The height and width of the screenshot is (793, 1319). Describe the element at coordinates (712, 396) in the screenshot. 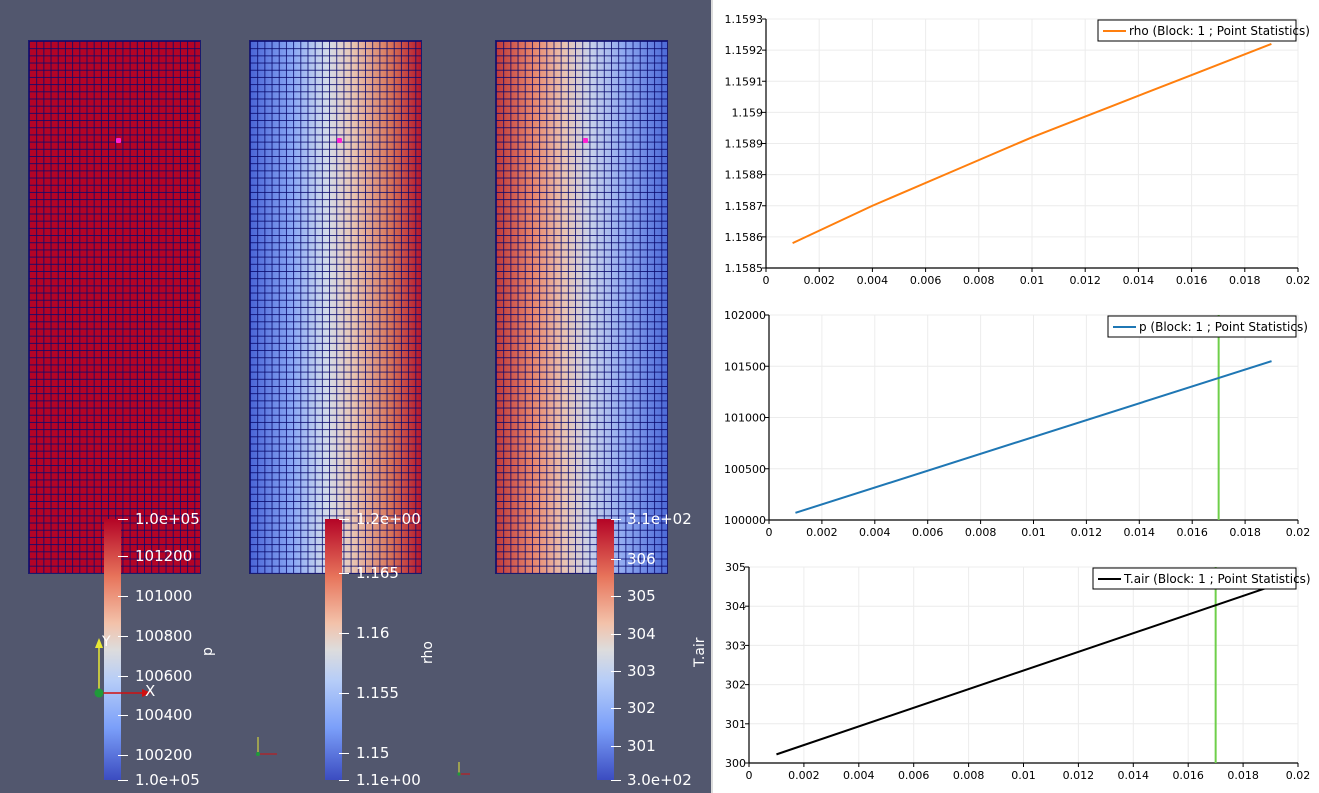

I see `view-splitter` at that location.